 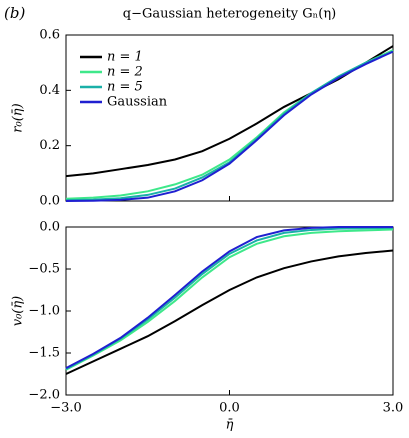 I want to click on x-tick-label: 0.0, so click(x=229, y=408).